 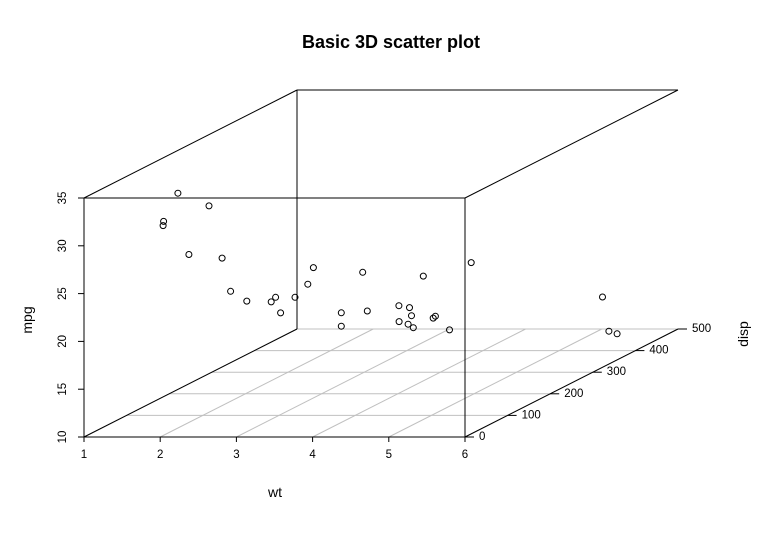 I want to click on y-axis-label: disp, so click(x=743, y=334).